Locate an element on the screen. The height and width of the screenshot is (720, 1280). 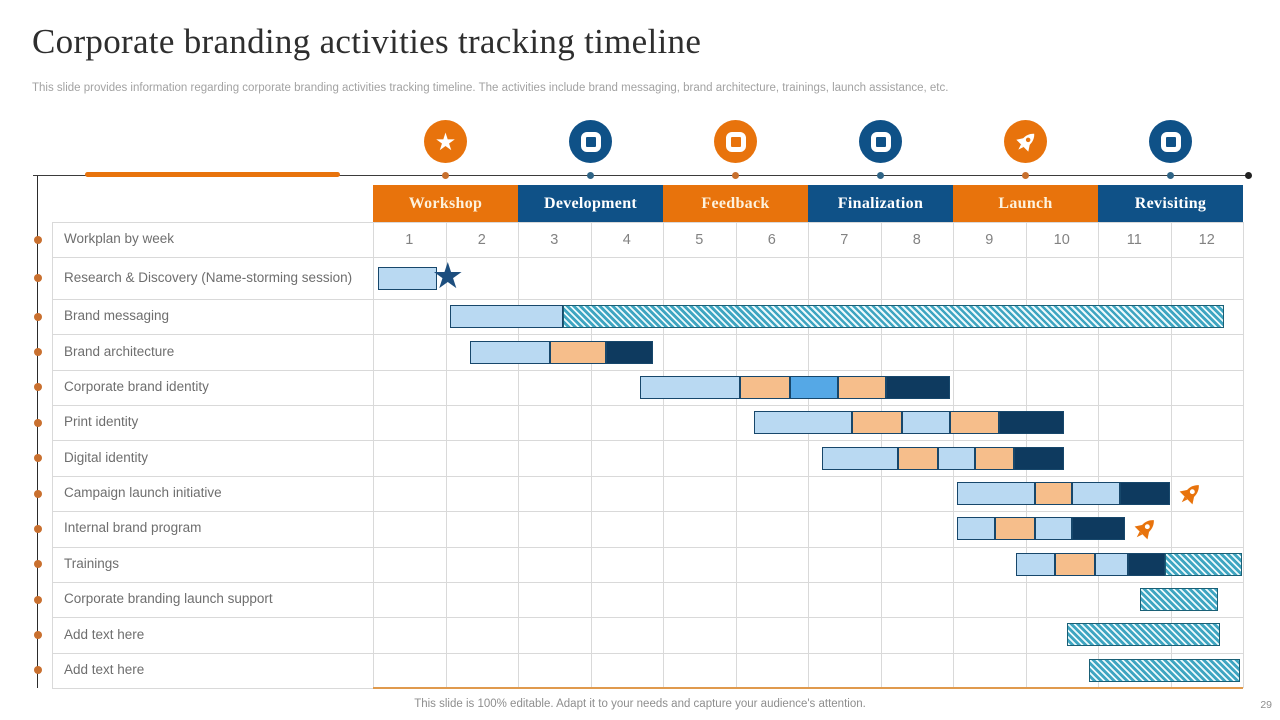
task-label: Brand messaging is located at coordinates (117, 316).